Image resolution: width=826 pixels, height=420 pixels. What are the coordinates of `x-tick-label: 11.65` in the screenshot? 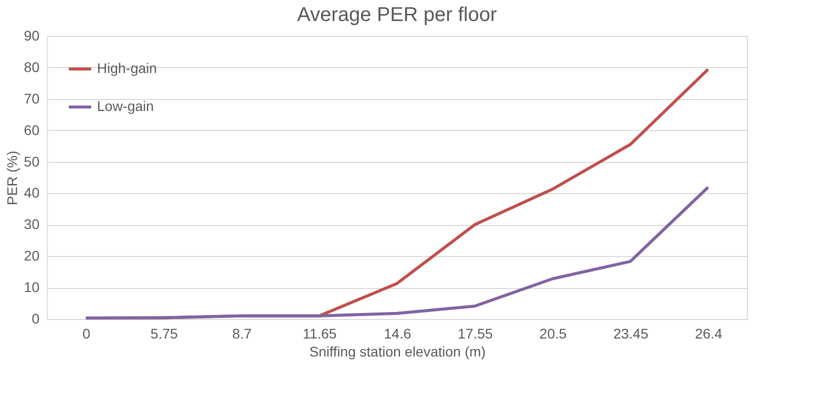 It's located at (319, 334).